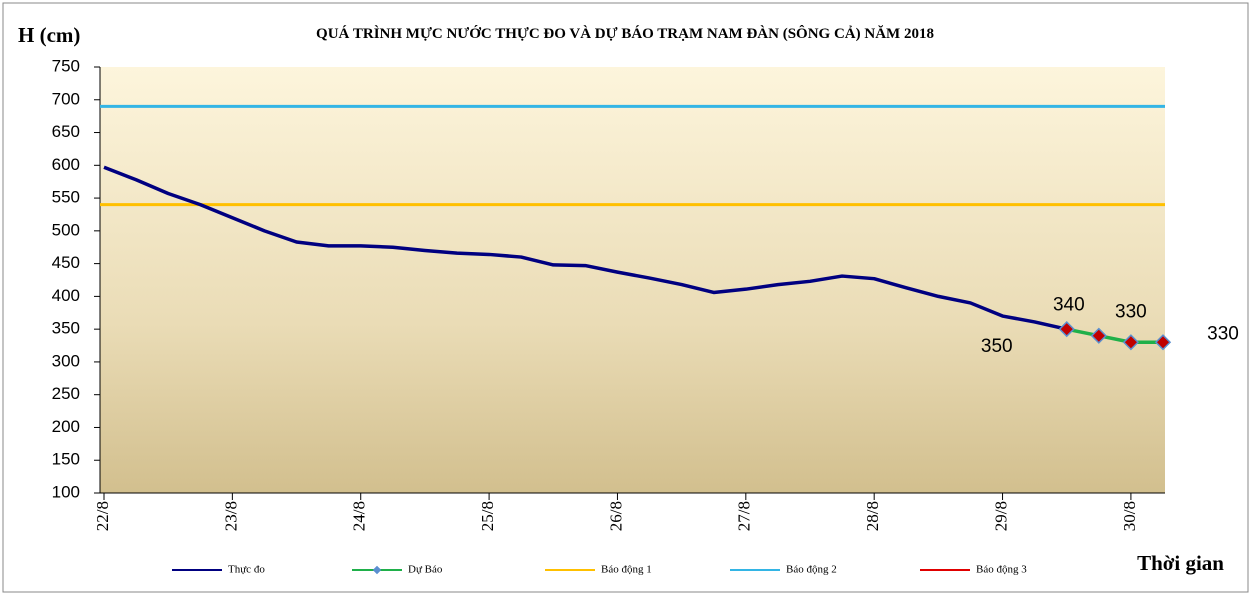 Image resolution: width=1252 pixels, height=601 pixels. What do you see at coordinates (359, 516) in the screenshot?
I see `x-tick-label: 24/8` at bounding box center [359, 516].